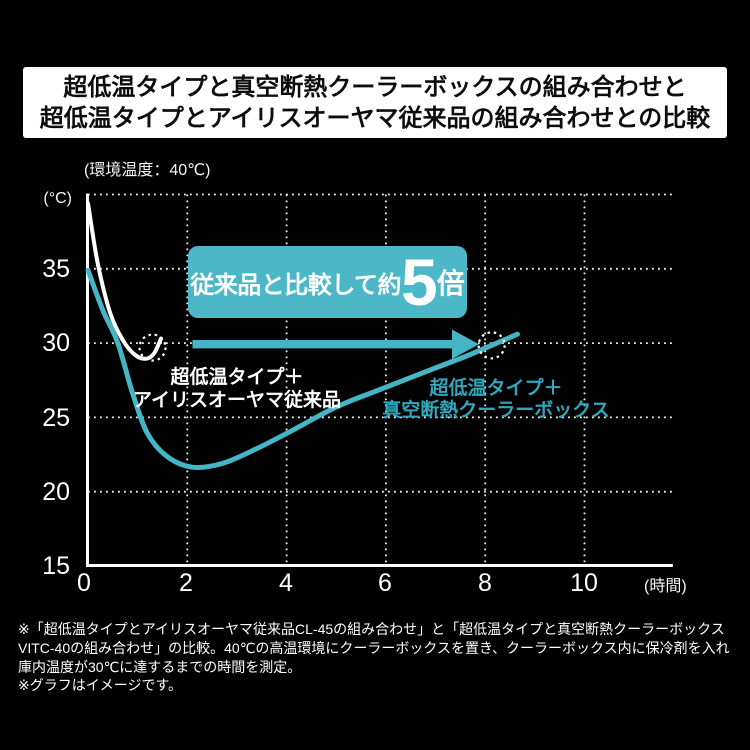 The image size is (750, 750). What do you see at coordinates (237, 400) in the screenshot?
I see `label-conventional-line2: アイリスオーヤマ従来品` at bounding box center [237, 400].